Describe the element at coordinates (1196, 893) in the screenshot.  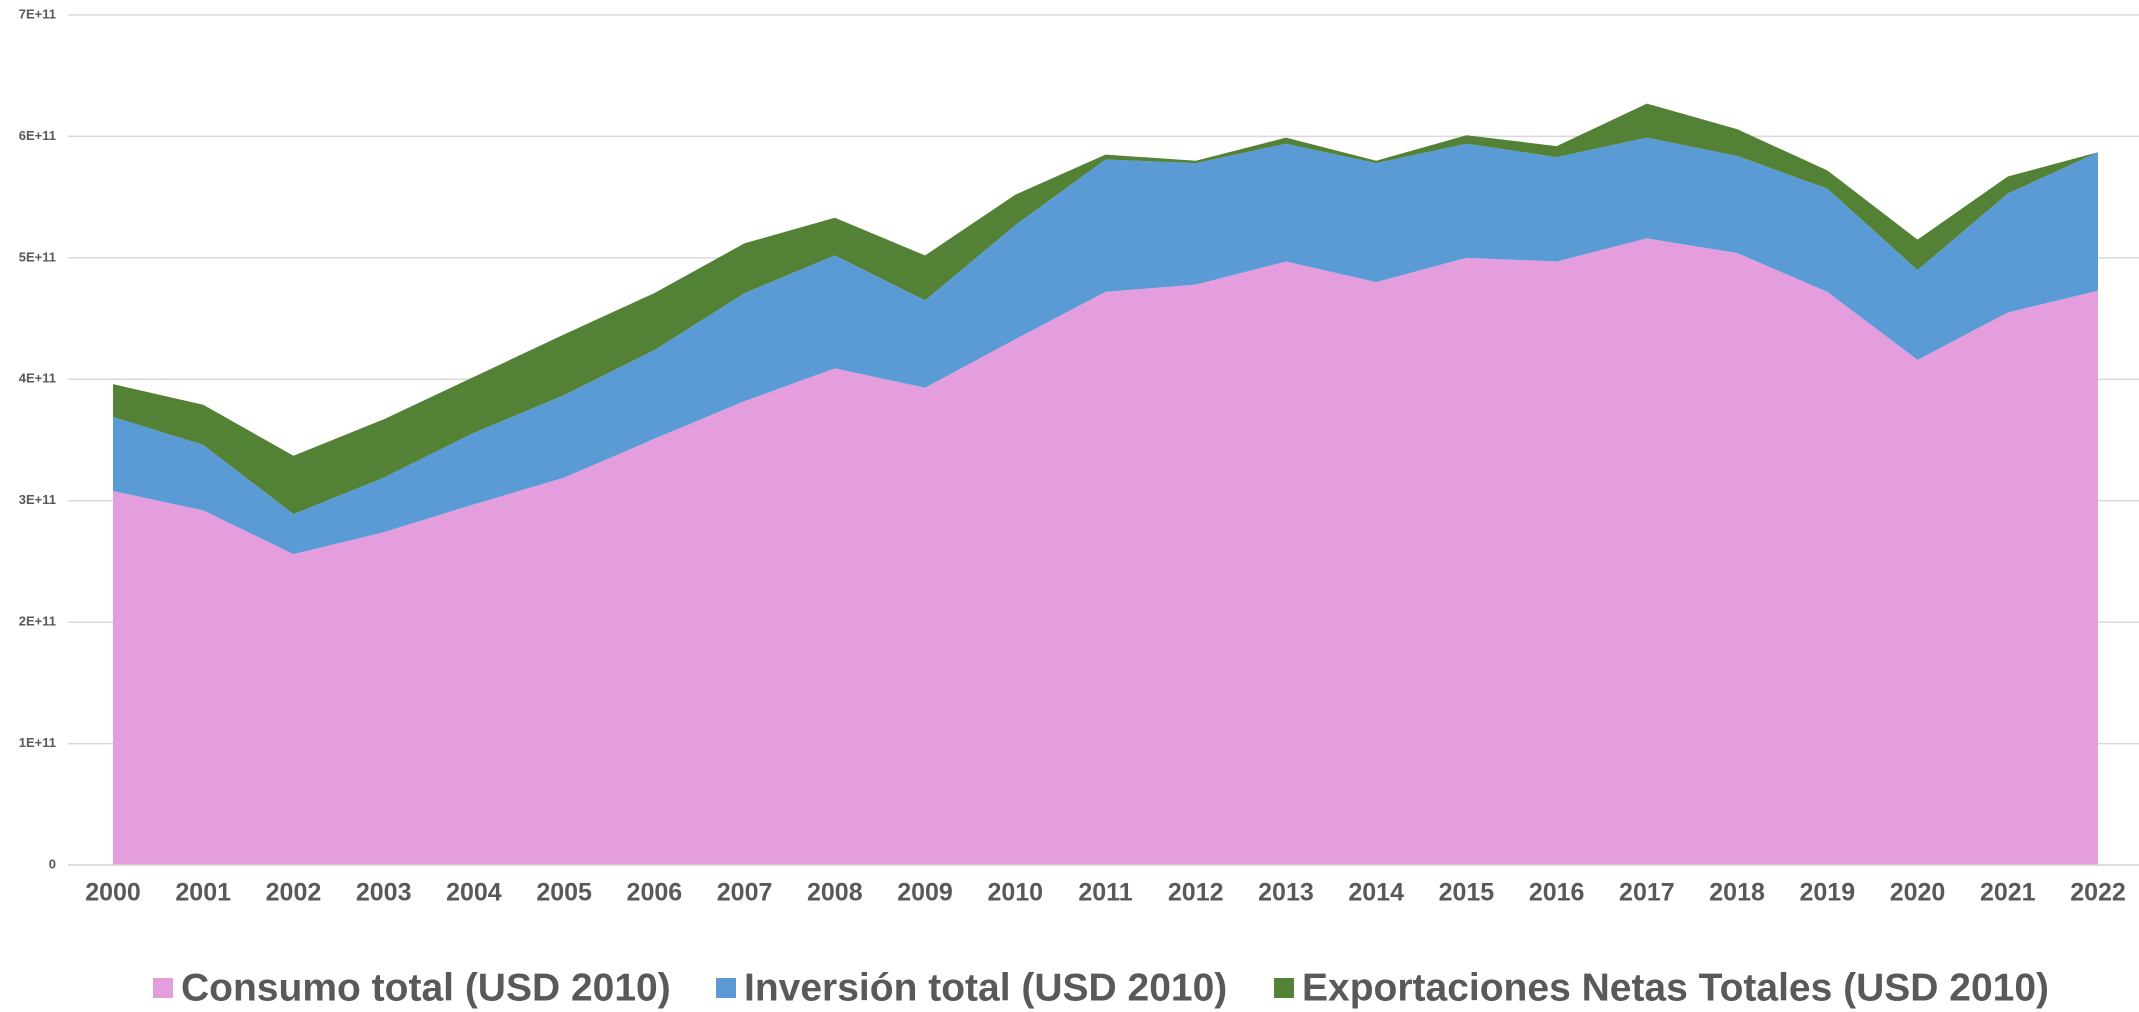
I see `x-tick-label: 2012` at that location.